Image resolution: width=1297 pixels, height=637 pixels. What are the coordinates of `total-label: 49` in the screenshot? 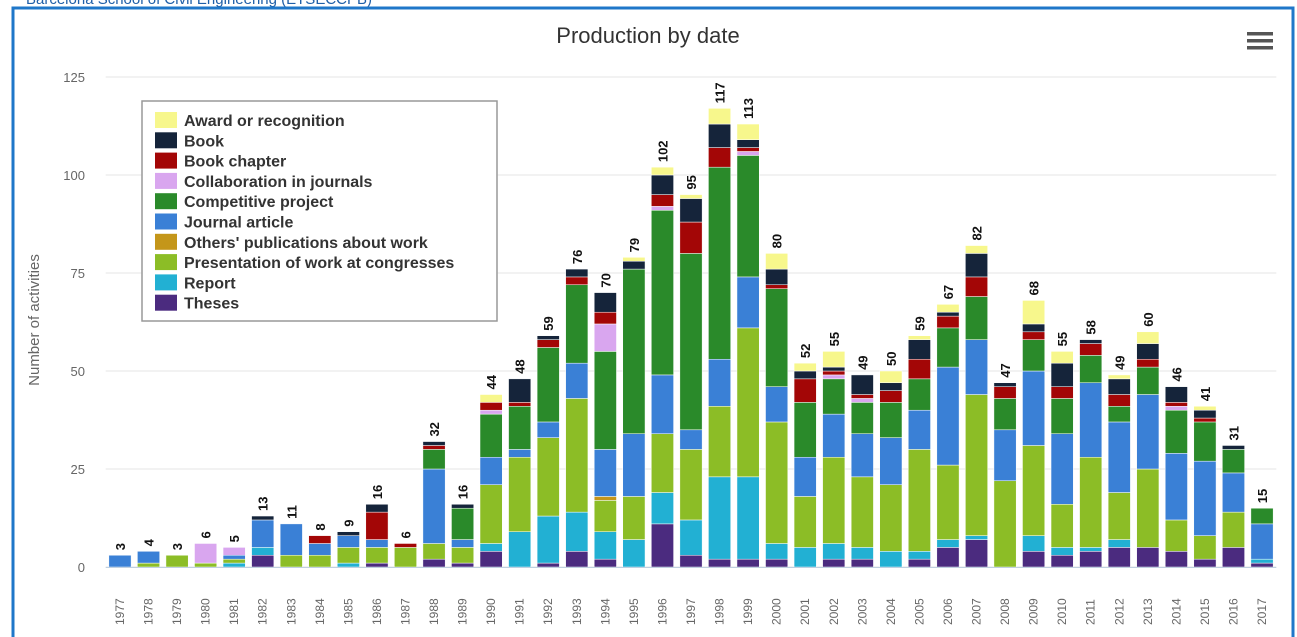 It's located at (862, 362).